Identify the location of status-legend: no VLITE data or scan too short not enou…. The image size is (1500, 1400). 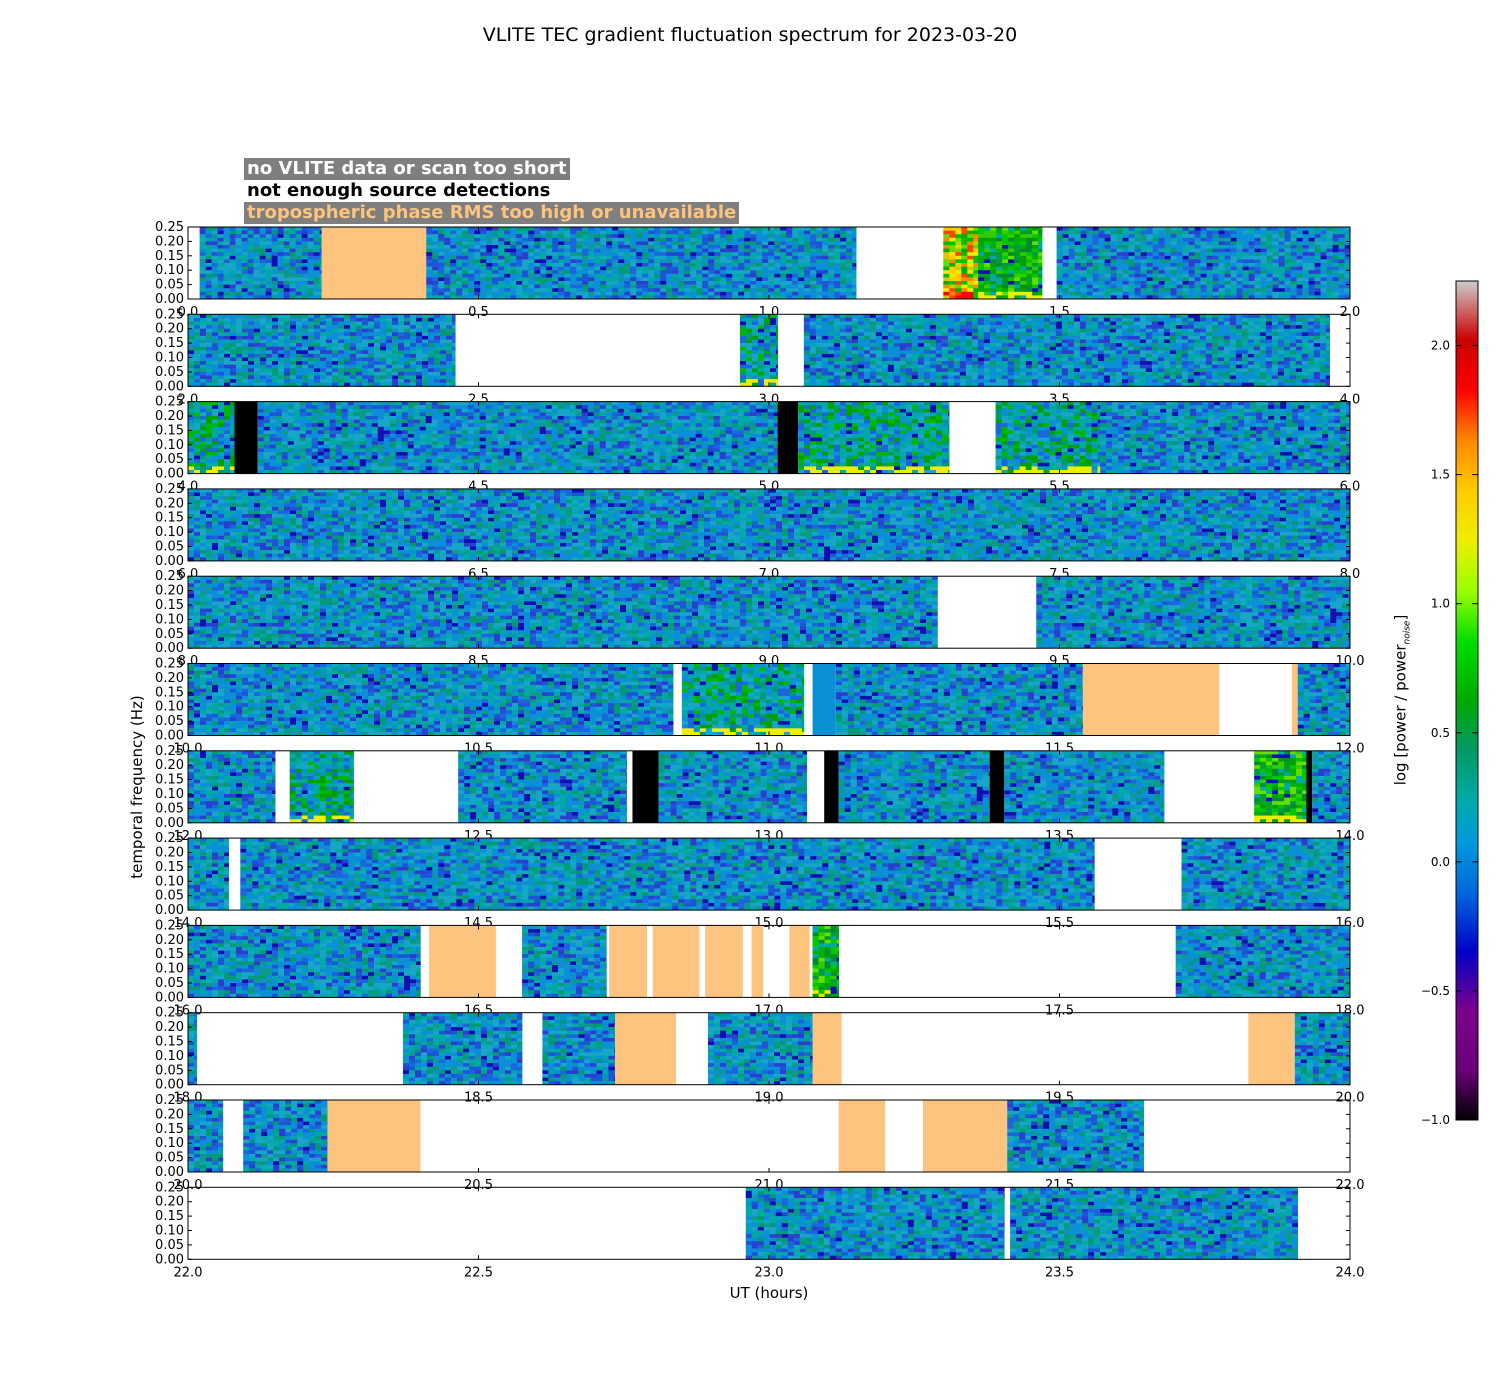
(492, 191).